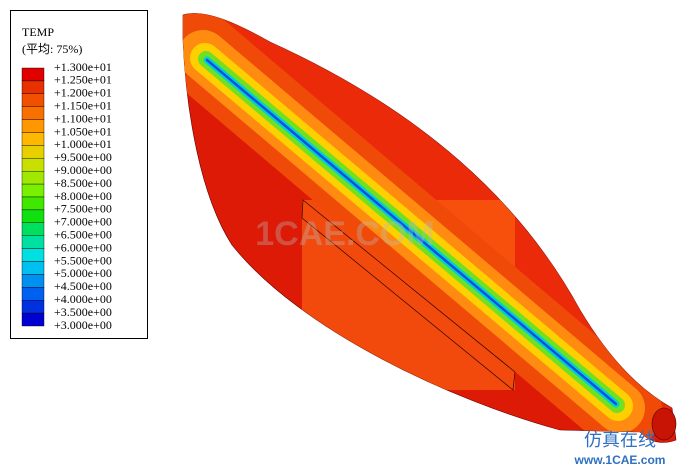 The image size is (689, 470). What do you see at coordinates (83, 222) in the screenshot?
I see `legend-label: +7.000e+00` at bounding box center [83, 222].